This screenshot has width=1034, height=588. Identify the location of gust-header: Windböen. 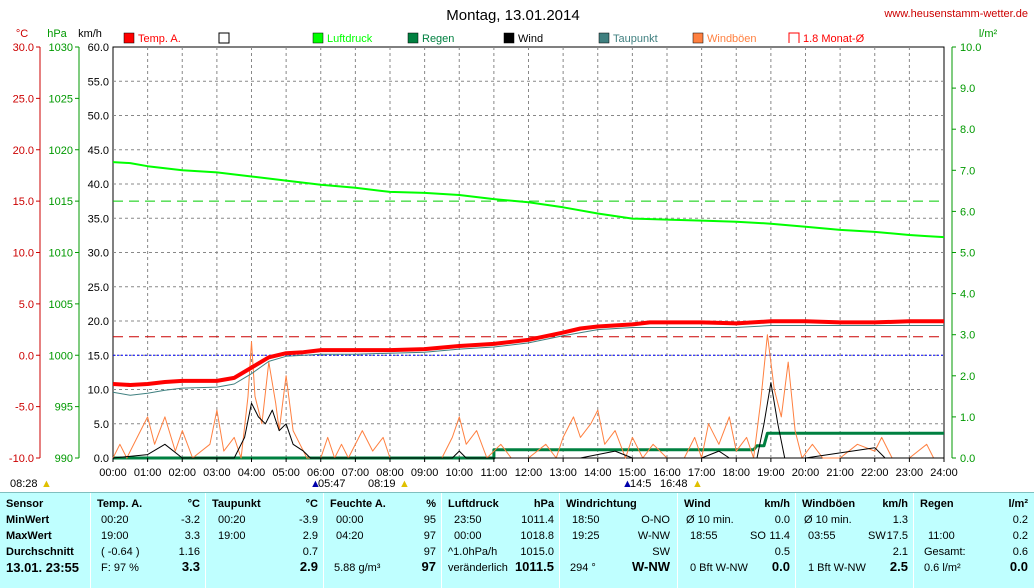
(829, 504).